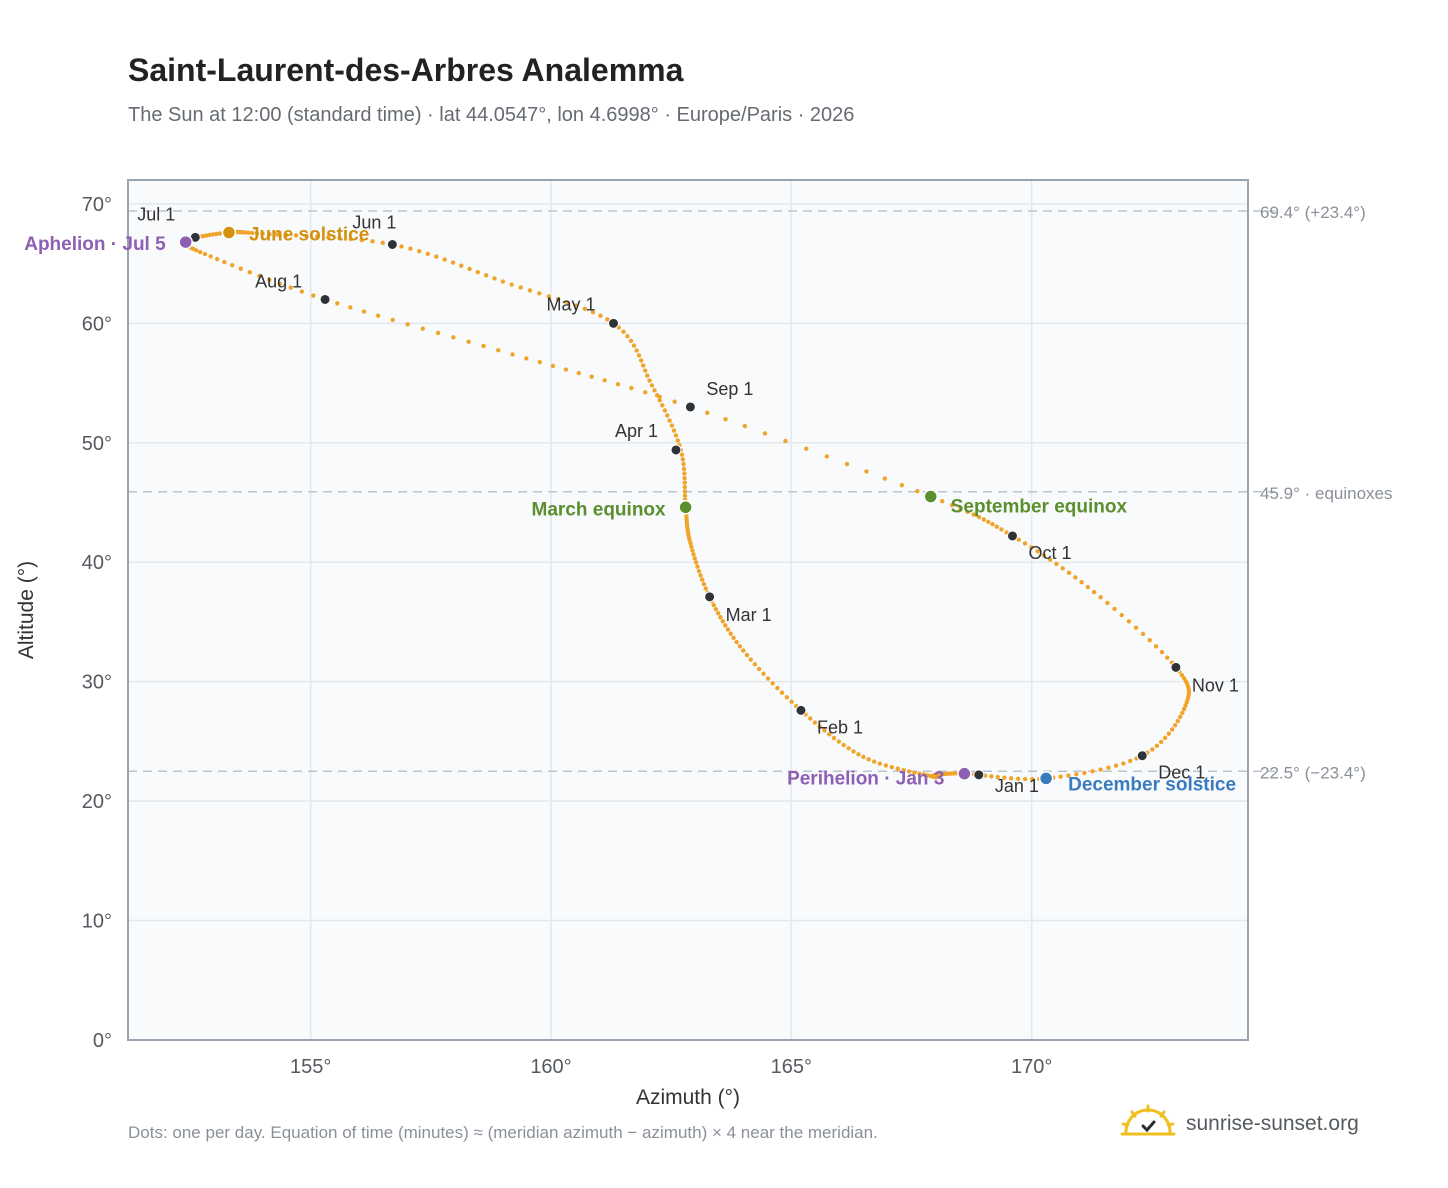 The width and height of the screenshot is (1448, 1188). I want to click on month-label: Jun 1, so click(374, 223).